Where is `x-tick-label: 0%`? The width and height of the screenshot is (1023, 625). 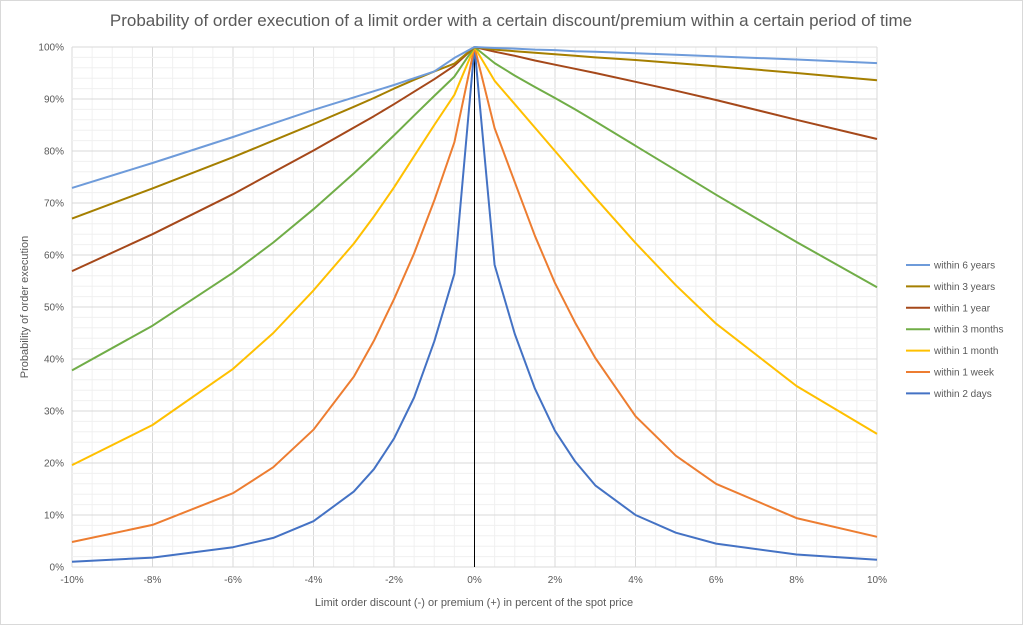 x-tick-label: 0% is located at coordinates (474, 580).